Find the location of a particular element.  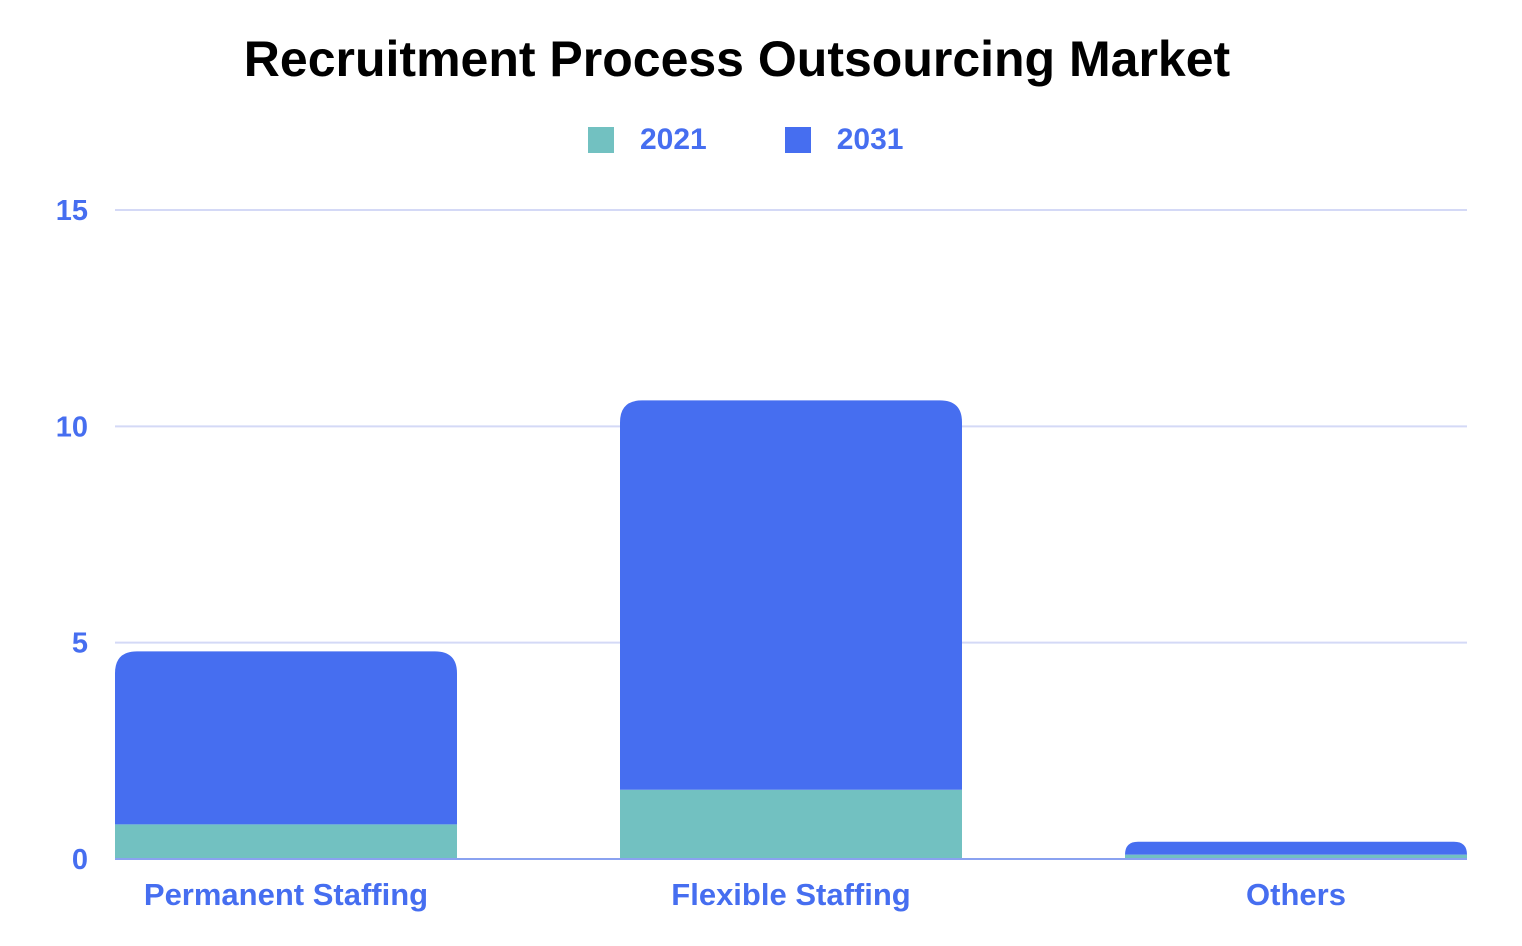

legend-item-2031: 2031 is located at coordinates (844, 140).